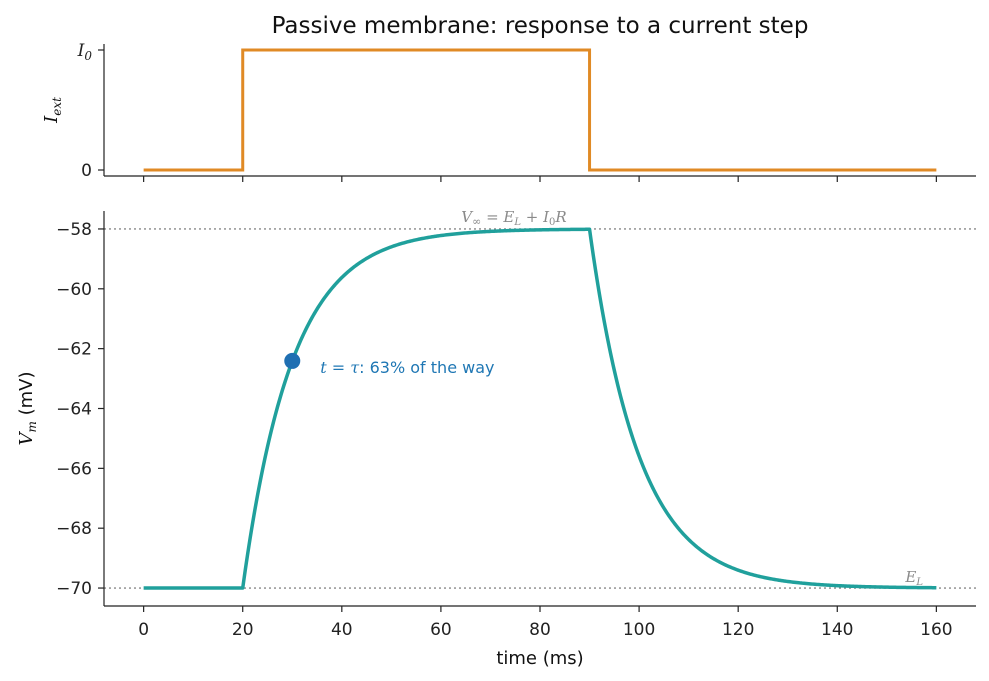  Describe the element at coordinates (143, 630) in the screenshot. I see `x-tick-label: 0` at that location.